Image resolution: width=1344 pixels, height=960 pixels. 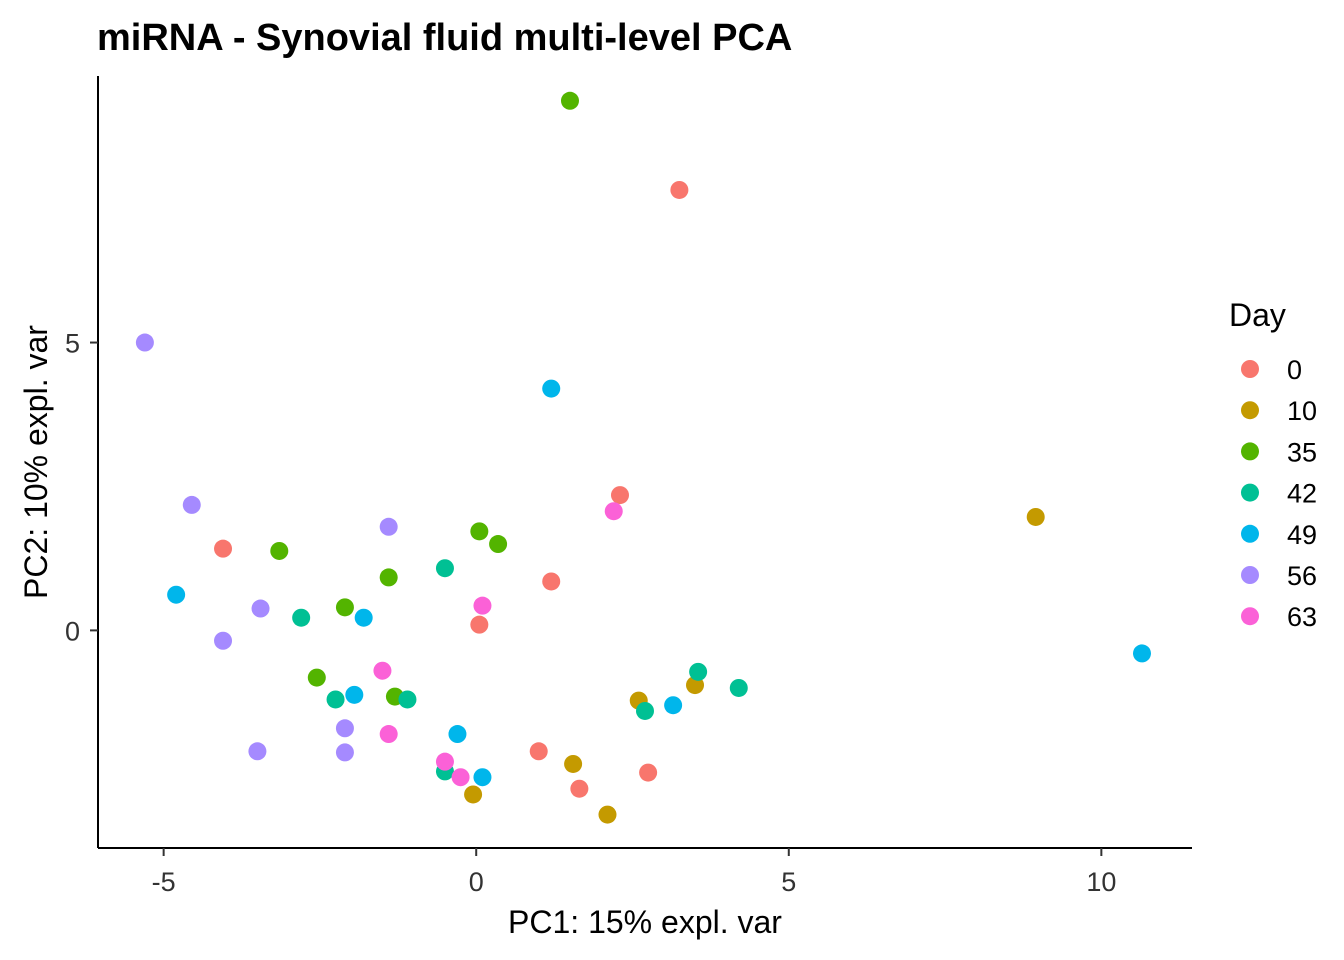 I want to click on legend-label-day-35: 35, so click(x=1302, y=452).